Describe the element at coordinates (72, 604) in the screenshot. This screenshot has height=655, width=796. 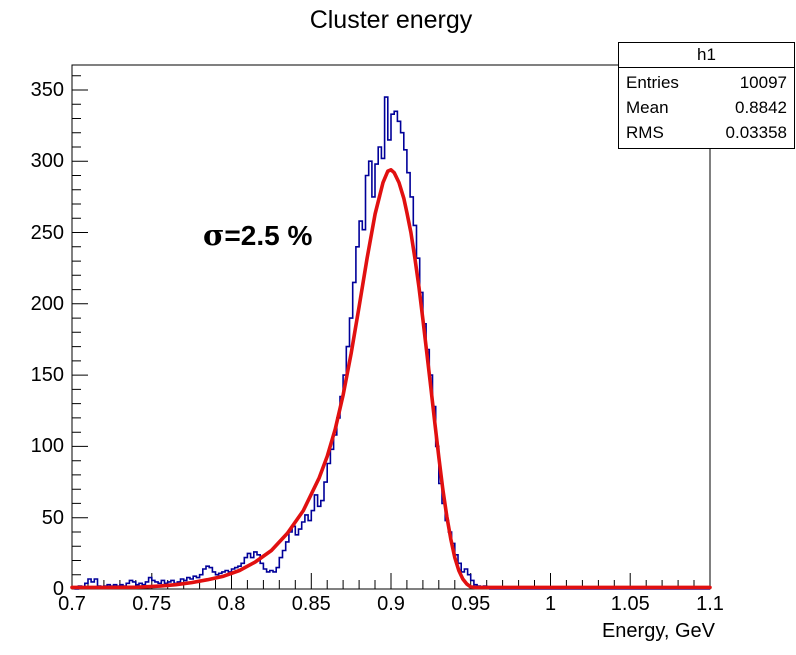
I see `x-tick-label: 0.7` at that location.